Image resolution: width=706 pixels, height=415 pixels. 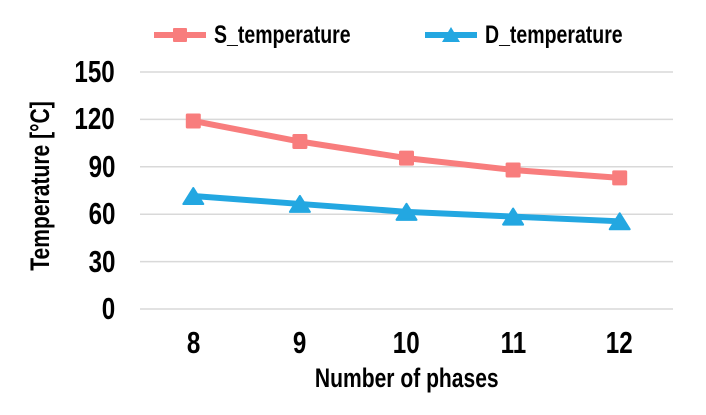 I want to click on legend-label-d-temperature: D_temperature, so click(x=573, y=35).